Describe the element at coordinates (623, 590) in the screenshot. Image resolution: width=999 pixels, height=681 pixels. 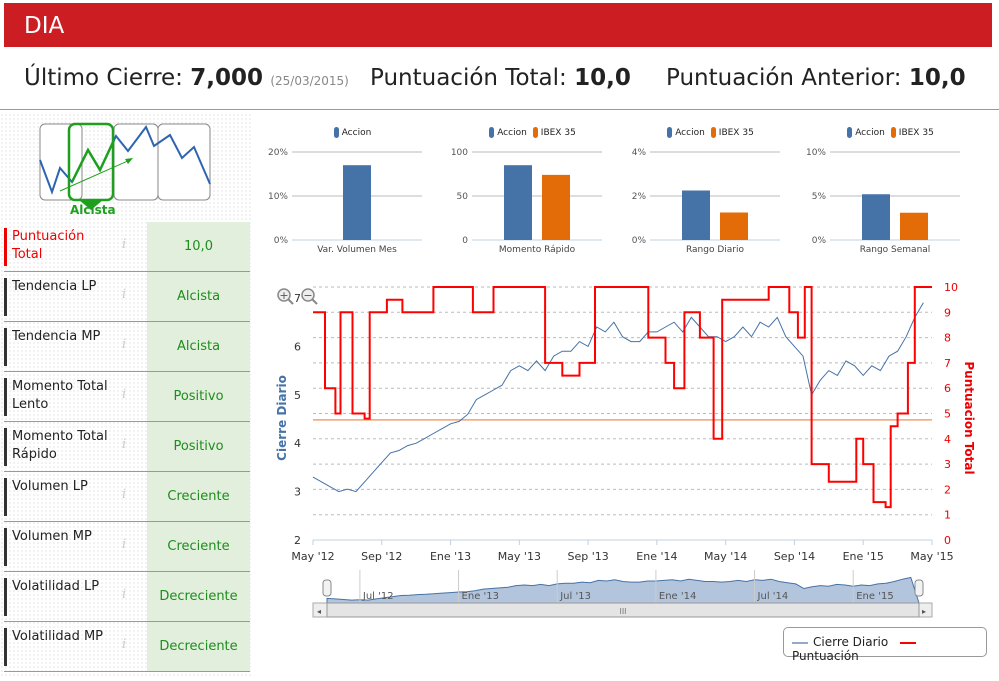
I see `navigator-series` at that location.